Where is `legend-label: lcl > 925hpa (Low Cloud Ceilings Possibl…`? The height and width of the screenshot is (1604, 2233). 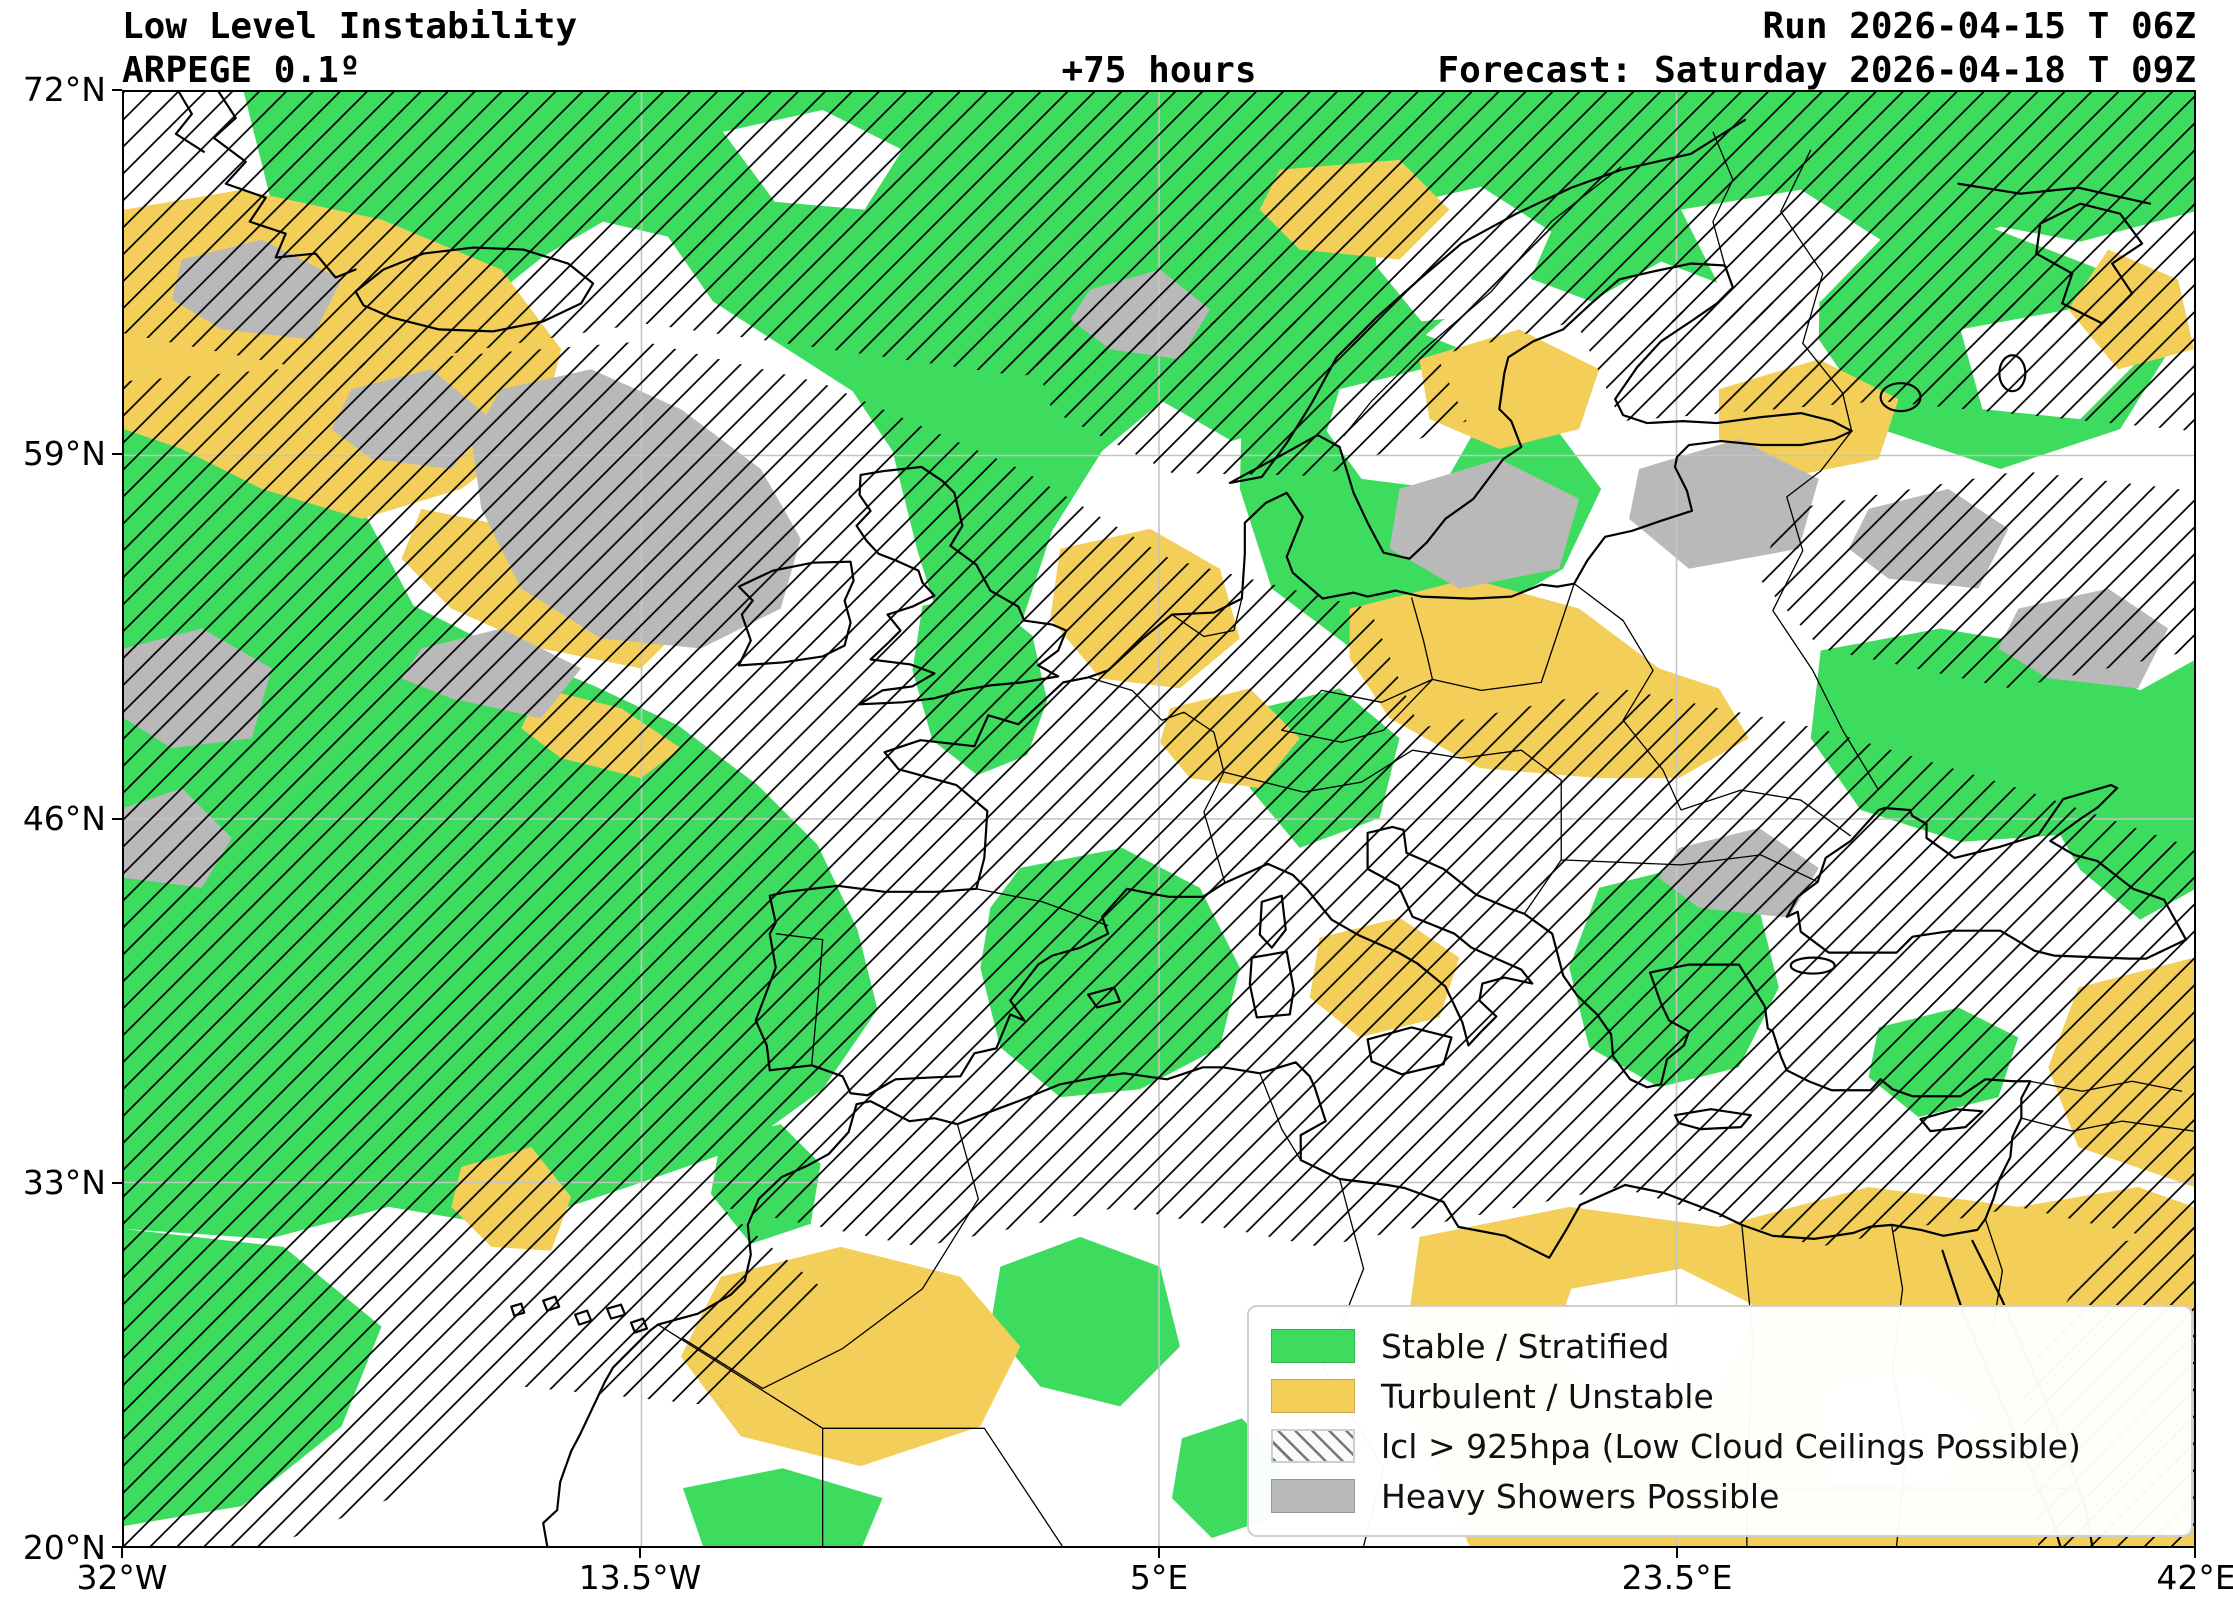 legend-label: lcl > 925hpa (Low Cloud Ceilings Possibl… is located at coordinates (1731, 1446).